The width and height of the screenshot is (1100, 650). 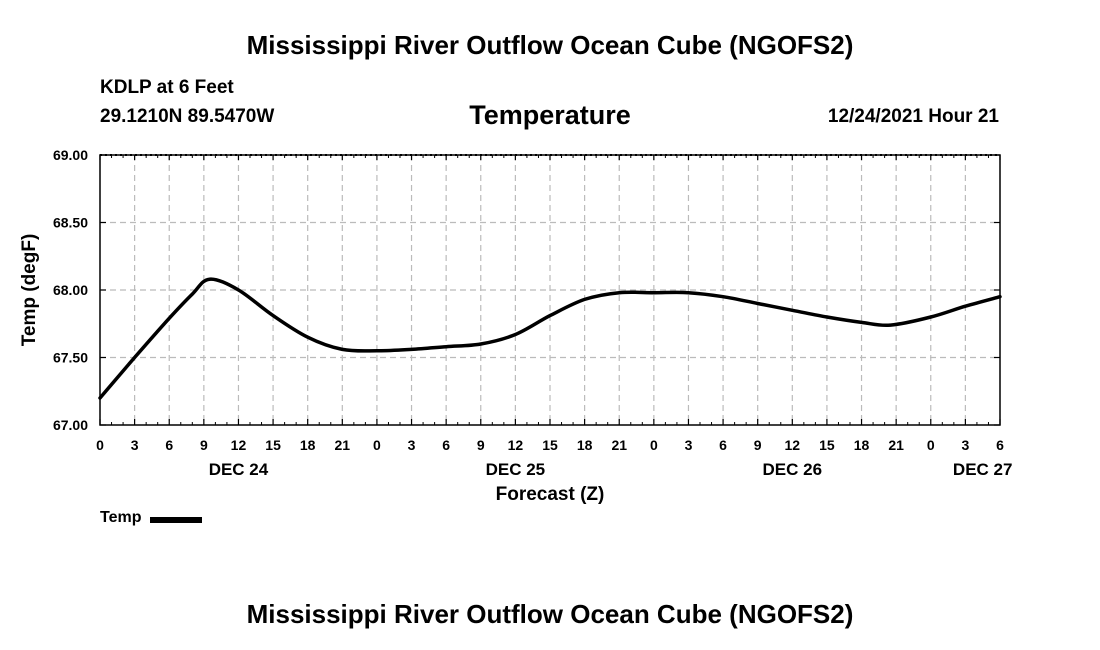 What do you see at coordinates (550, 494) in the screenshot?
I see `x-axis-title: Forecast (Z)` at bounding box center [550, 494].